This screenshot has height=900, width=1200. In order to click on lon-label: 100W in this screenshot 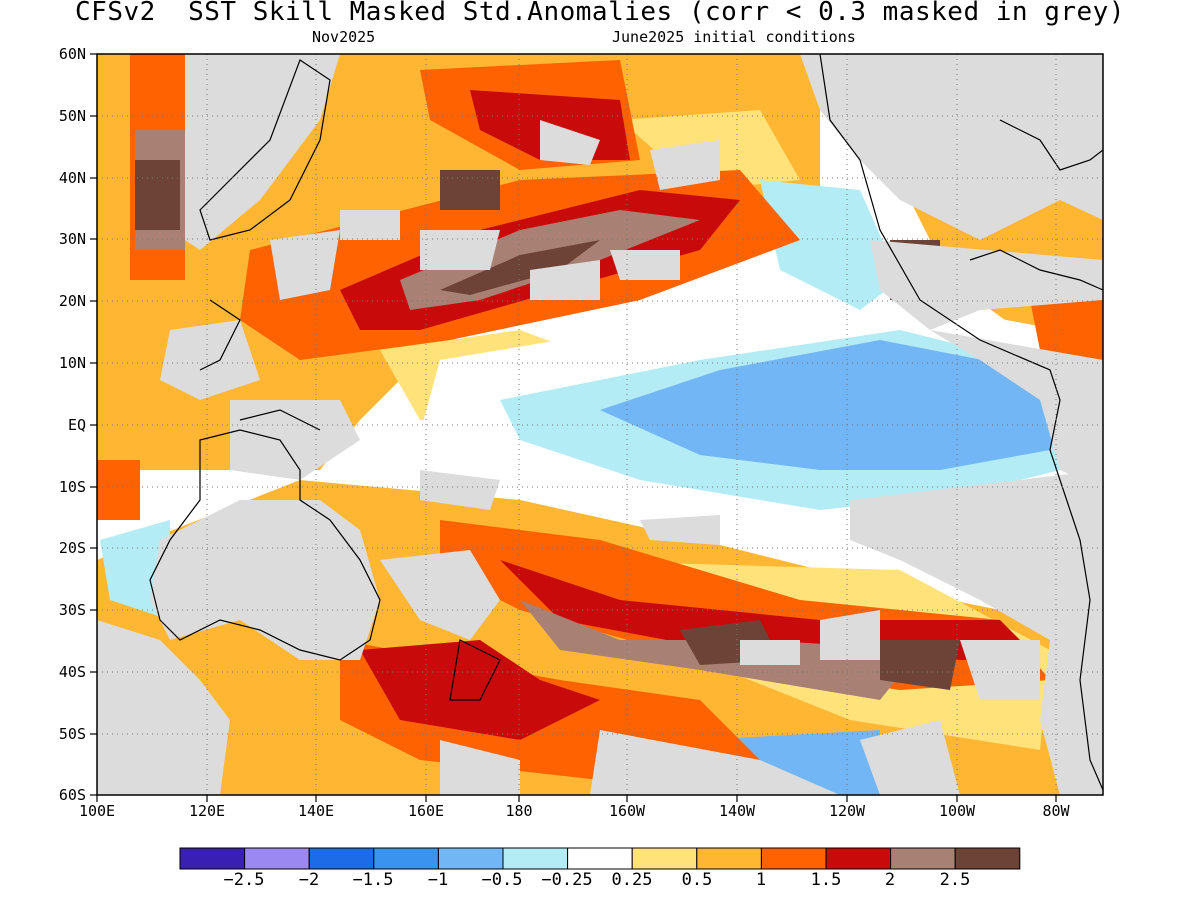, I will do `click(957, 811)`.